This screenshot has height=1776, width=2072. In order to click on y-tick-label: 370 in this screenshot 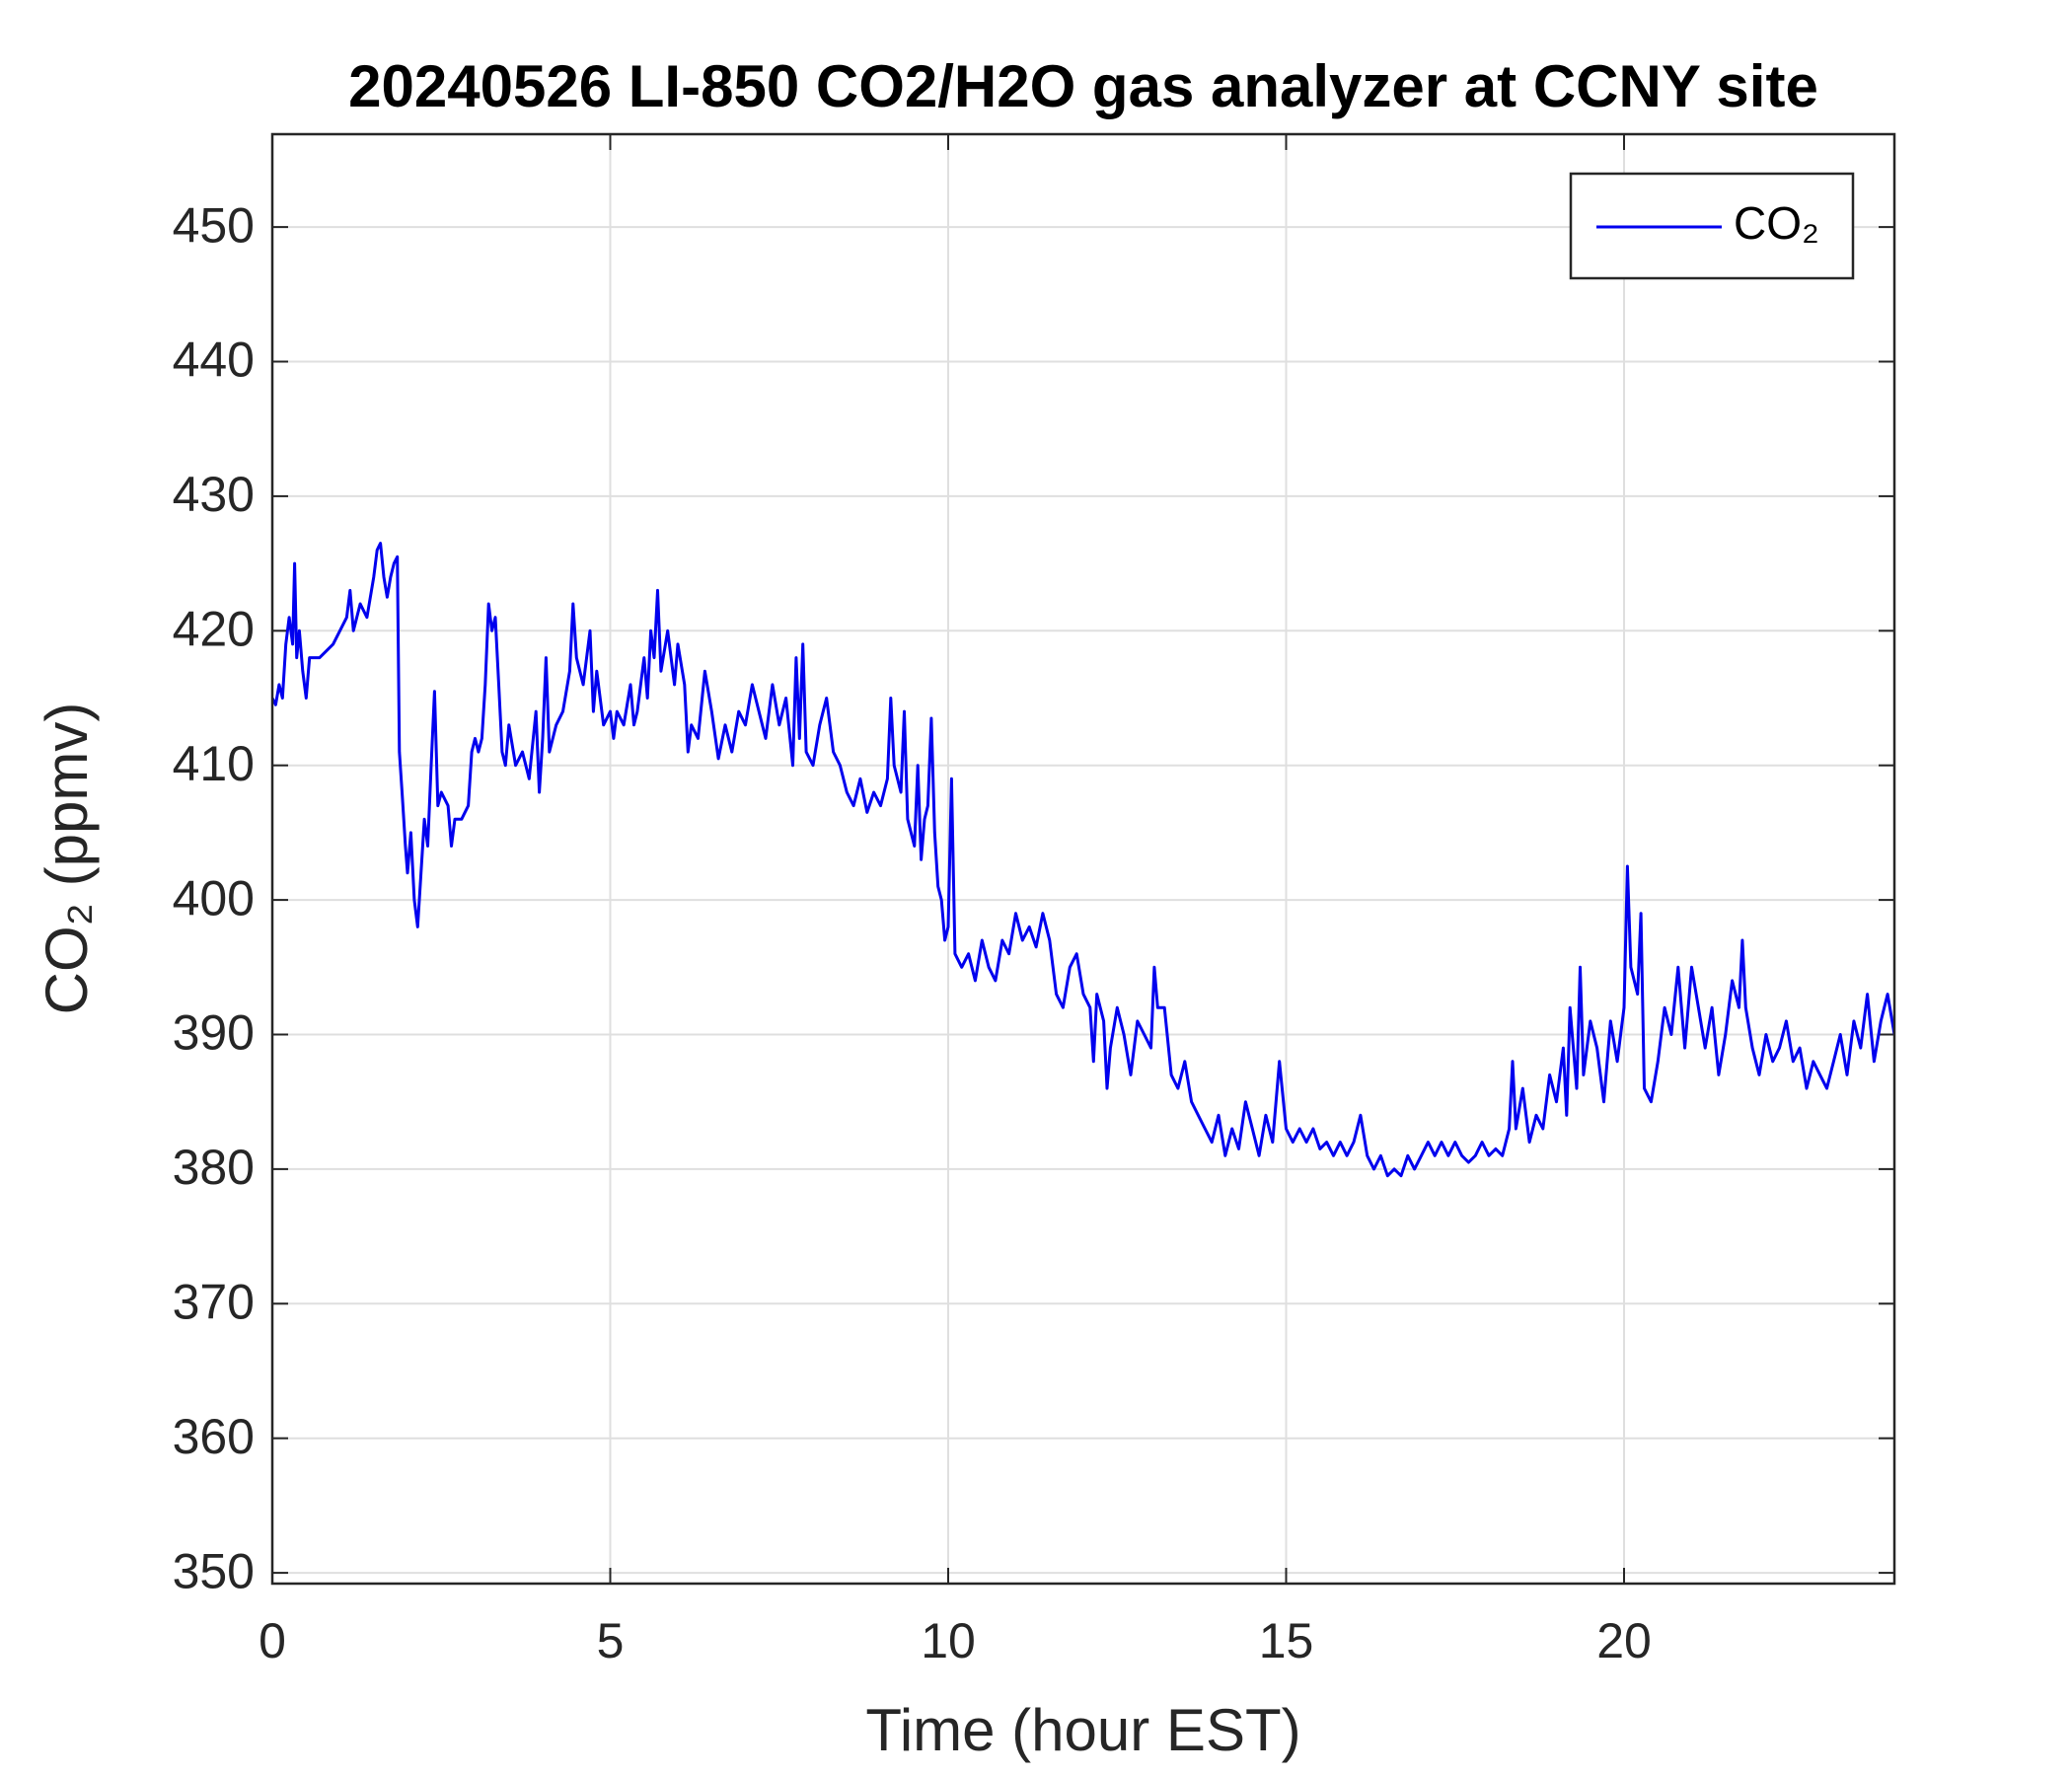, I will do `click(214, 1302)`.